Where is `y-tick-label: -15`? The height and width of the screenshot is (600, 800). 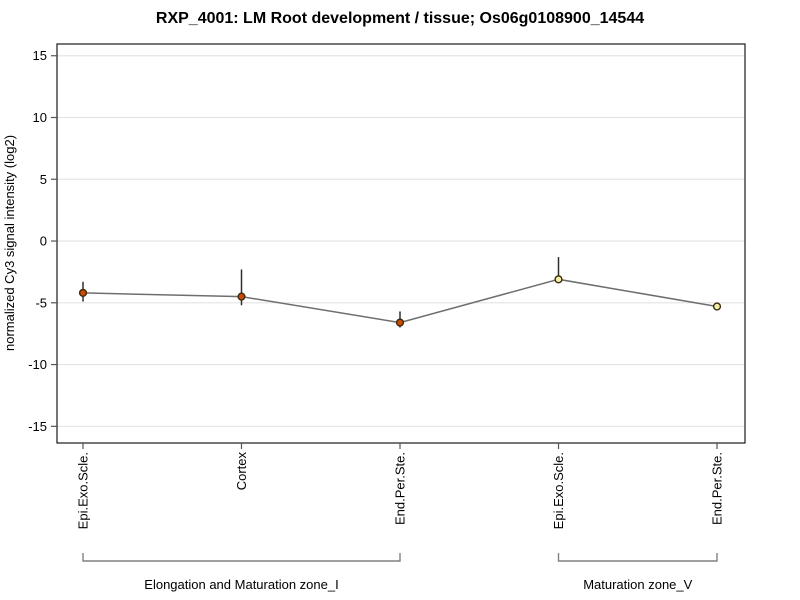 y-tick-label: -15 is located at coordinates (37, 426).